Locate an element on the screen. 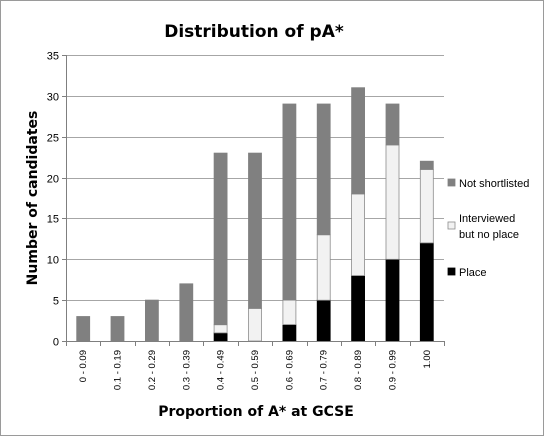 The image size is (544, 436). y-tick-label: 5 is located at coordinates (56, 302).